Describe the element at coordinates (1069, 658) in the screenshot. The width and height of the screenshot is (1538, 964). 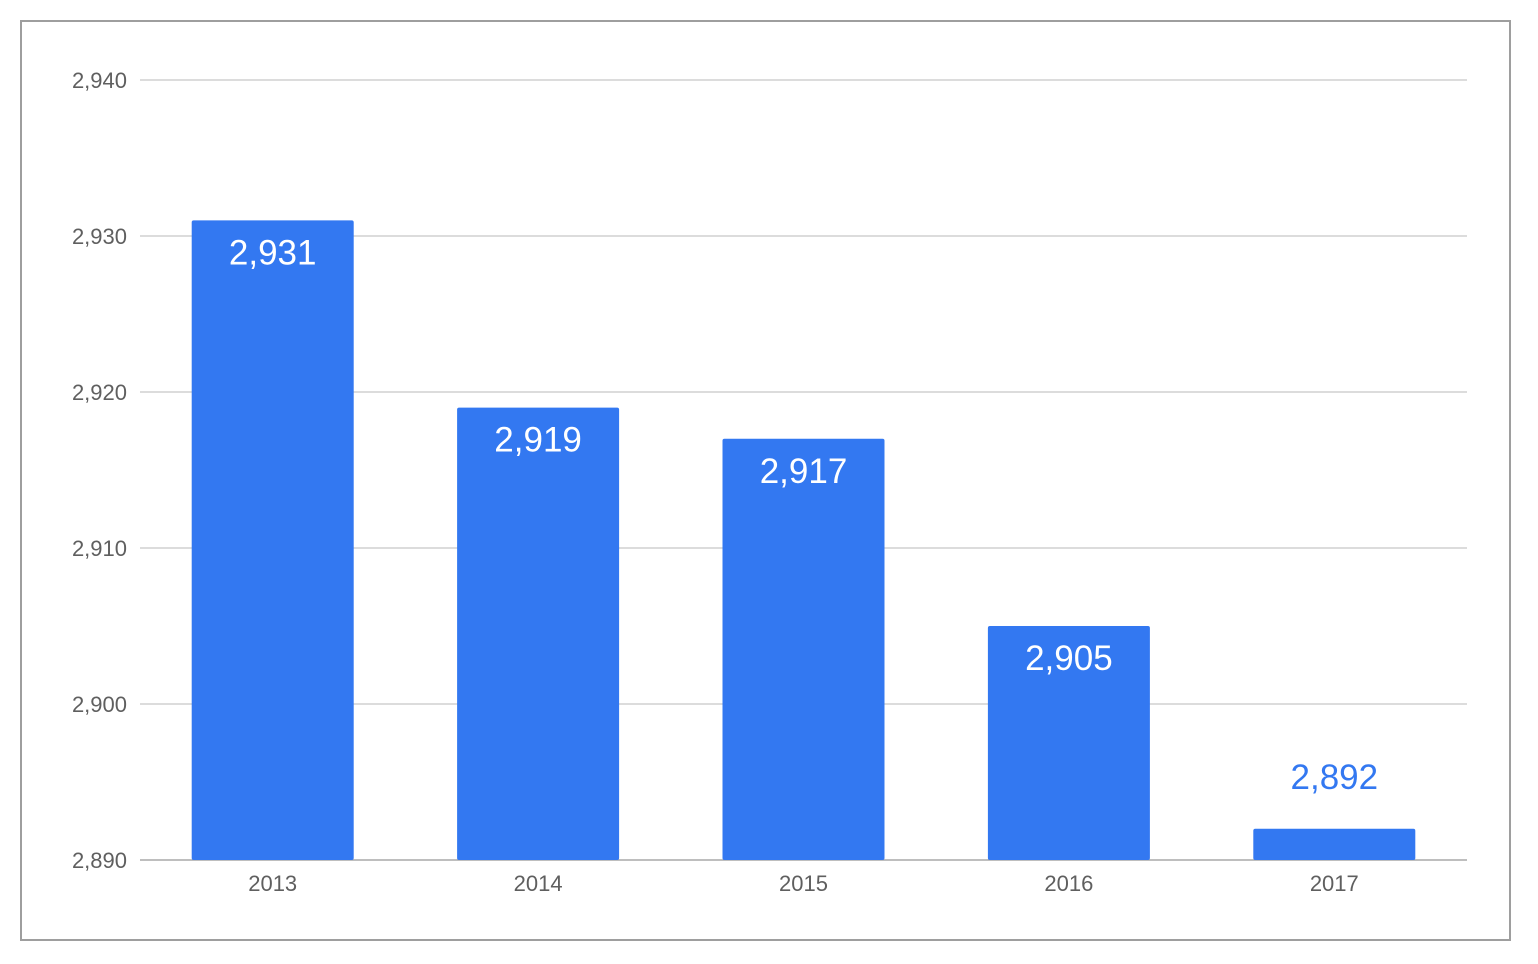
I see `data-label-2016: 2,905` at that location.